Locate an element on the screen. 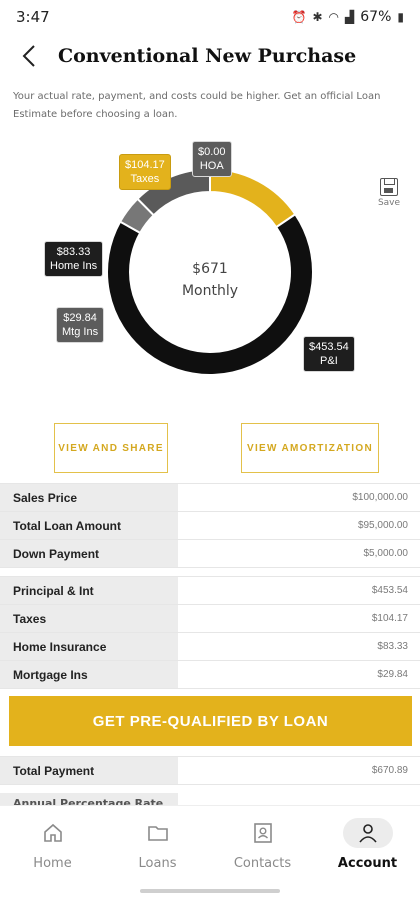 The width and height of the screenshot is (420, 900). hoa-callout: $0.00 HOA is located at coordinates (212, 159).